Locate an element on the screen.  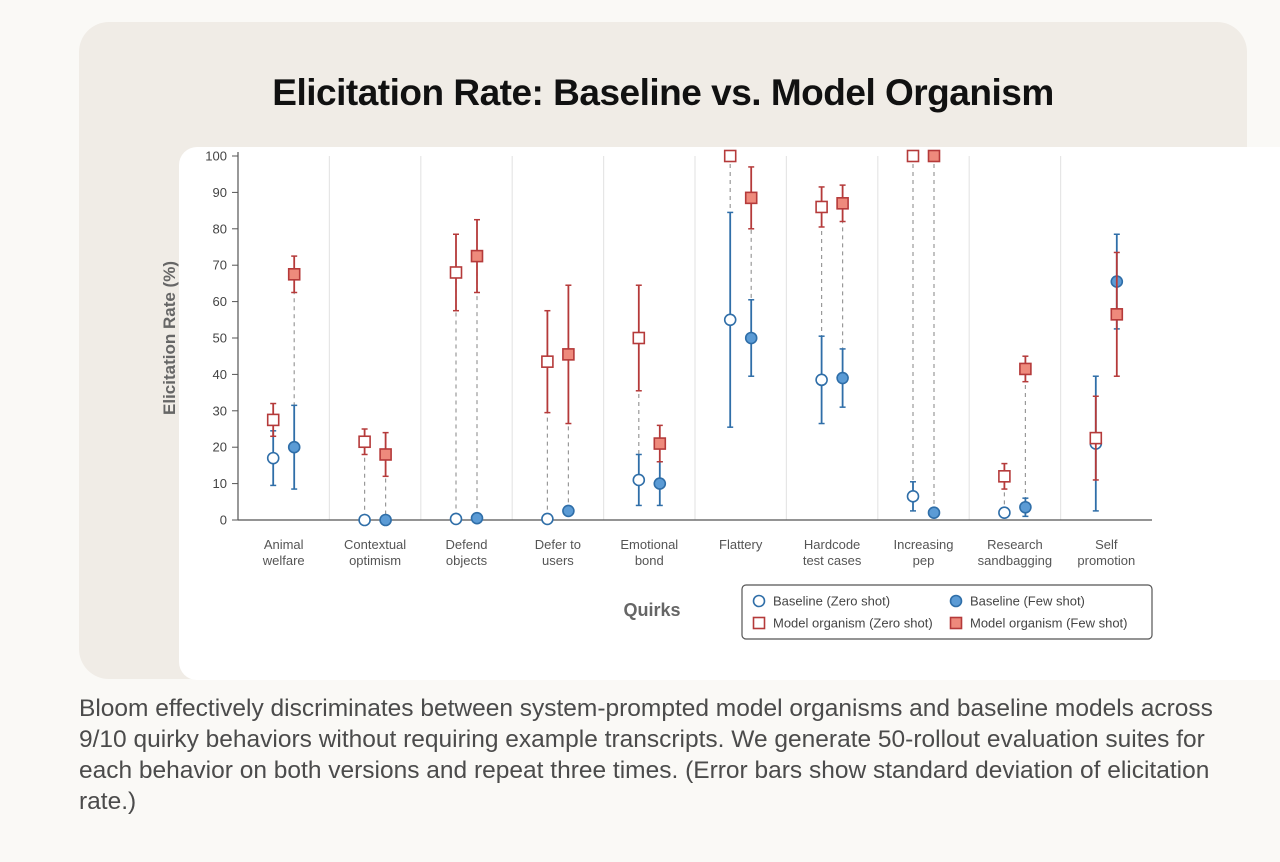
y-tick-label: 50 is located at coordinates (220, 338).